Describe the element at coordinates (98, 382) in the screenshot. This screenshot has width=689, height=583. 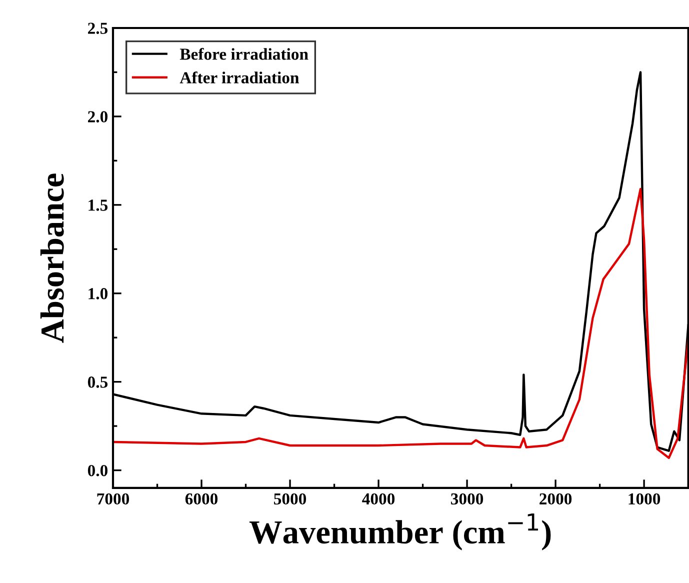
I see `y-tick-label: 0.5` at that location.